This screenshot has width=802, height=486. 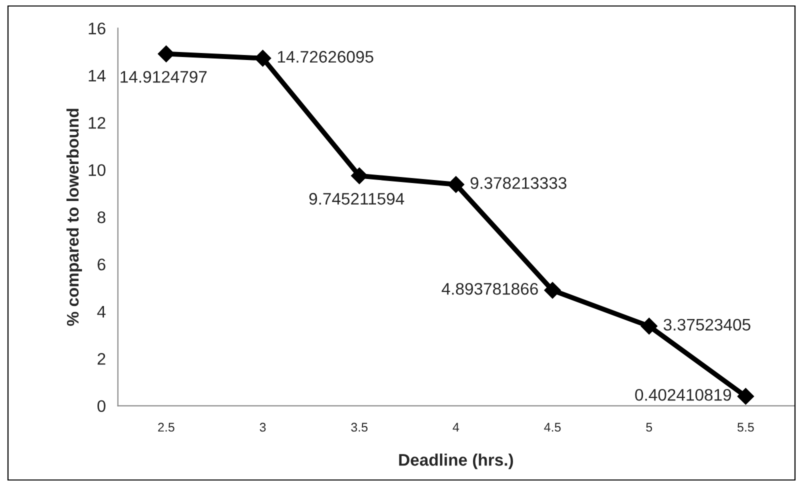 I want to click on x-tick-label: 2.5, so click(x=166, y=427).